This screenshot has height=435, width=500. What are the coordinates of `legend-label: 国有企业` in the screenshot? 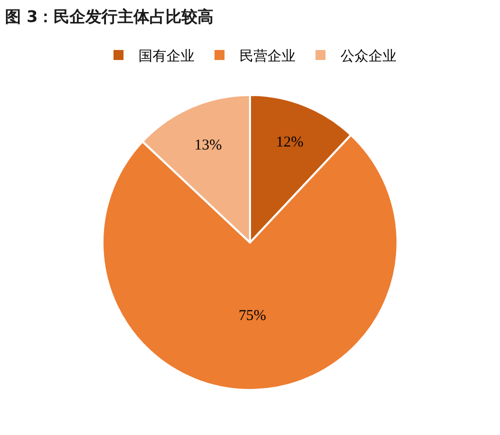 It's located at (166, 56).